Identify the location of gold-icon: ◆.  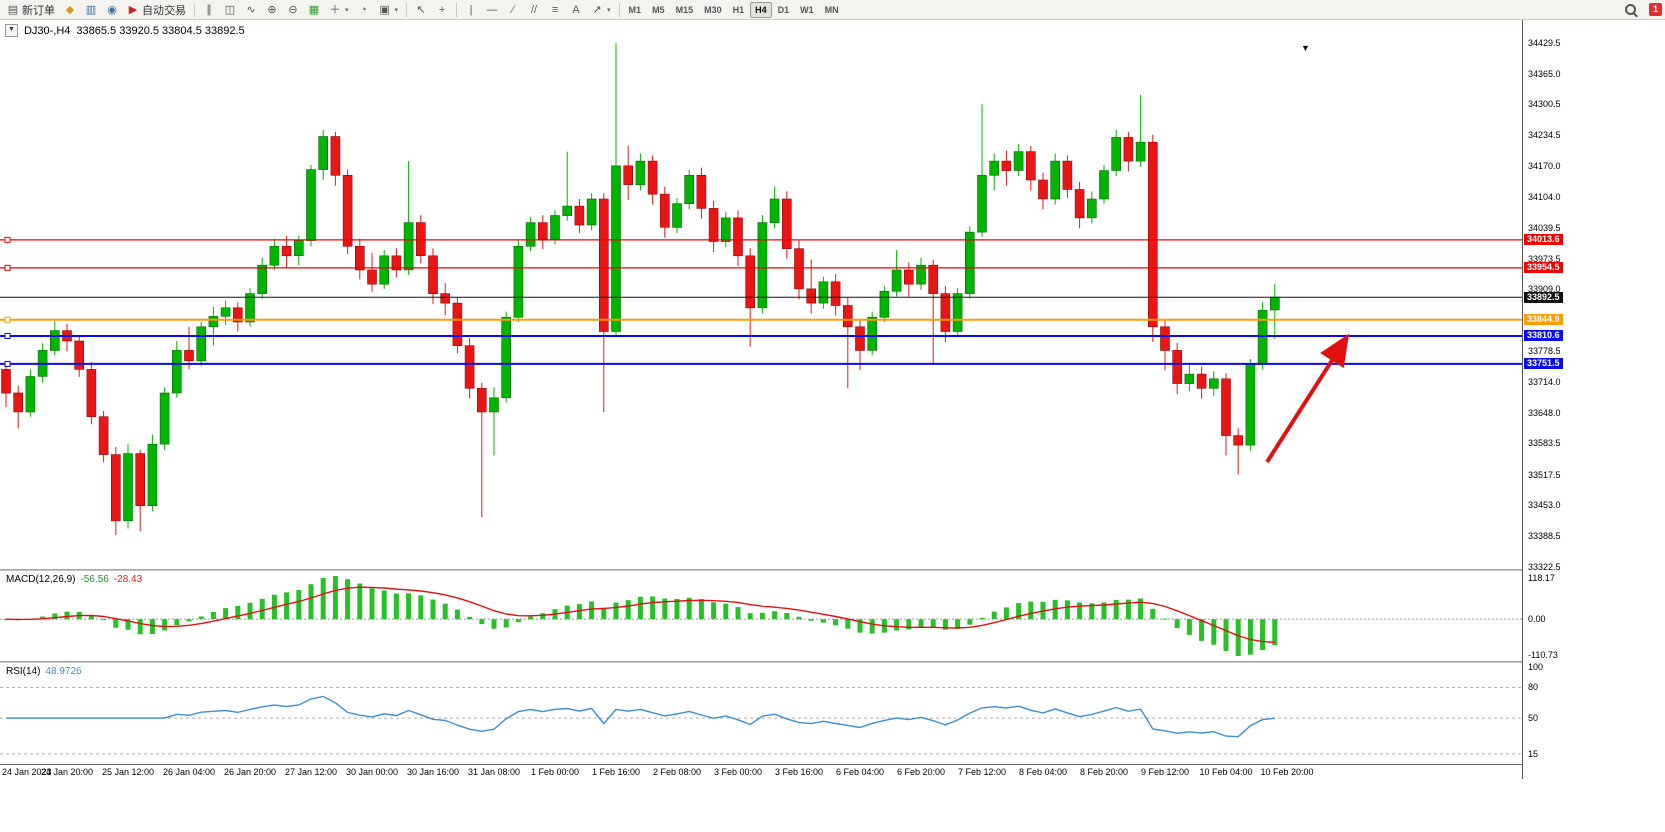
(70, 9).